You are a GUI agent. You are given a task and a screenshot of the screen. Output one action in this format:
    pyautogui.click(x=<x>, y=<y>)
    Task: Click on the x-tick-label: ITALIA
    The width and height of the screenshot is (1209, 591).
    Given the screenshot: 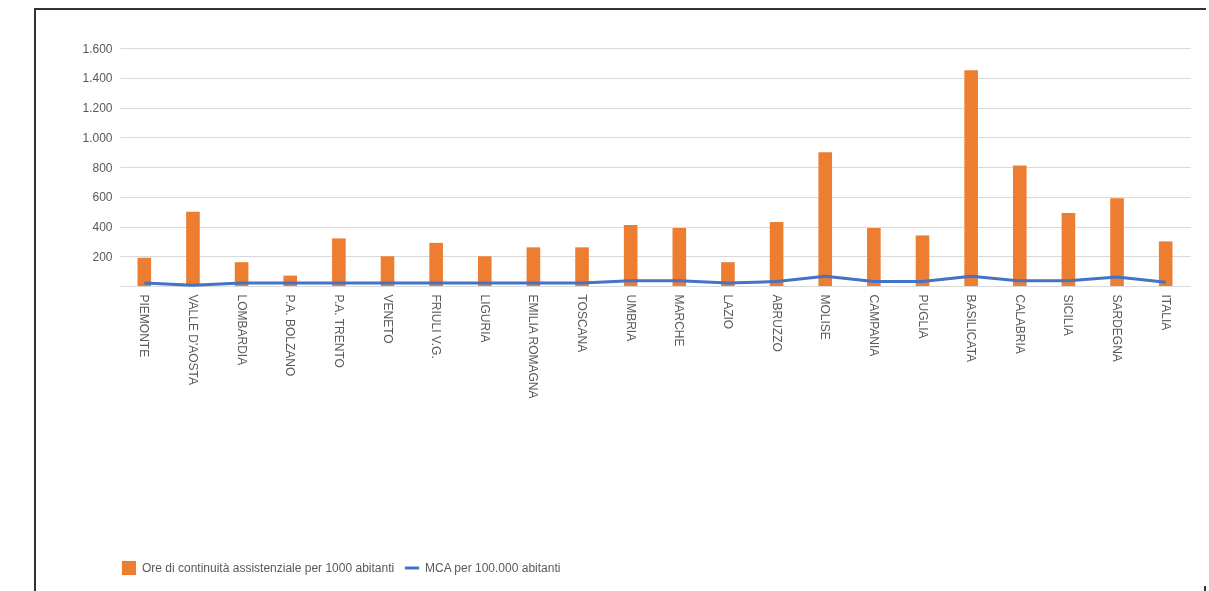 What is the action you would take?
    pyautogui.click(x=1165, y=312)
    